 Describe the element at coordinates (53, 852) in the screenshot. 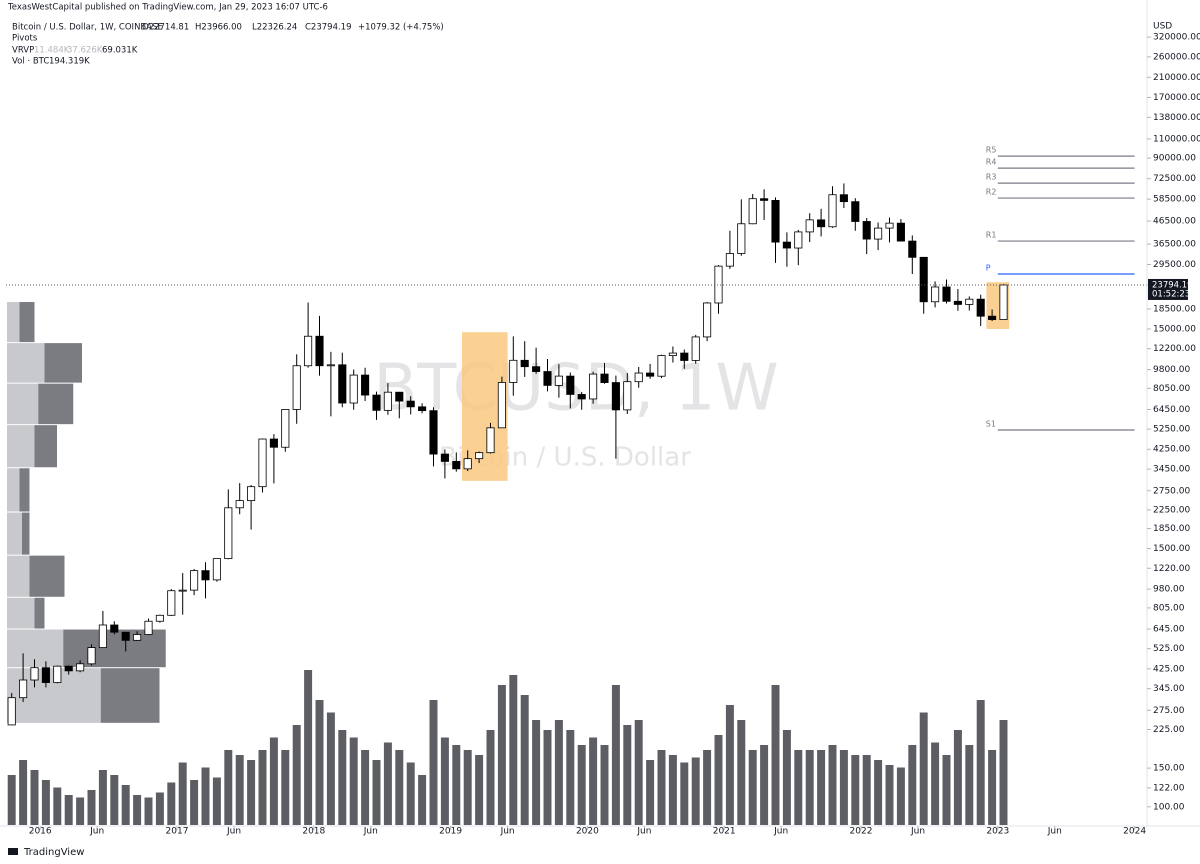

I see `logo-text: TradingView` at that location.